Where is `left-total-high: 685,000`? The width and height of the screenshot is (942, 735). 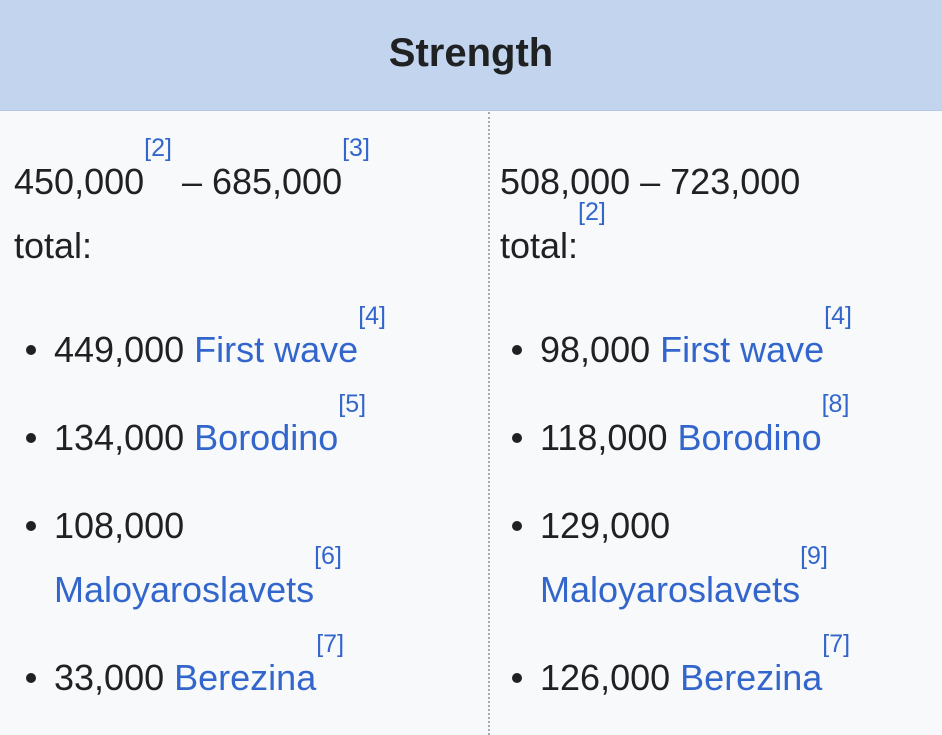
left-total-high: 685,000 is located at coordinates (277, 181).